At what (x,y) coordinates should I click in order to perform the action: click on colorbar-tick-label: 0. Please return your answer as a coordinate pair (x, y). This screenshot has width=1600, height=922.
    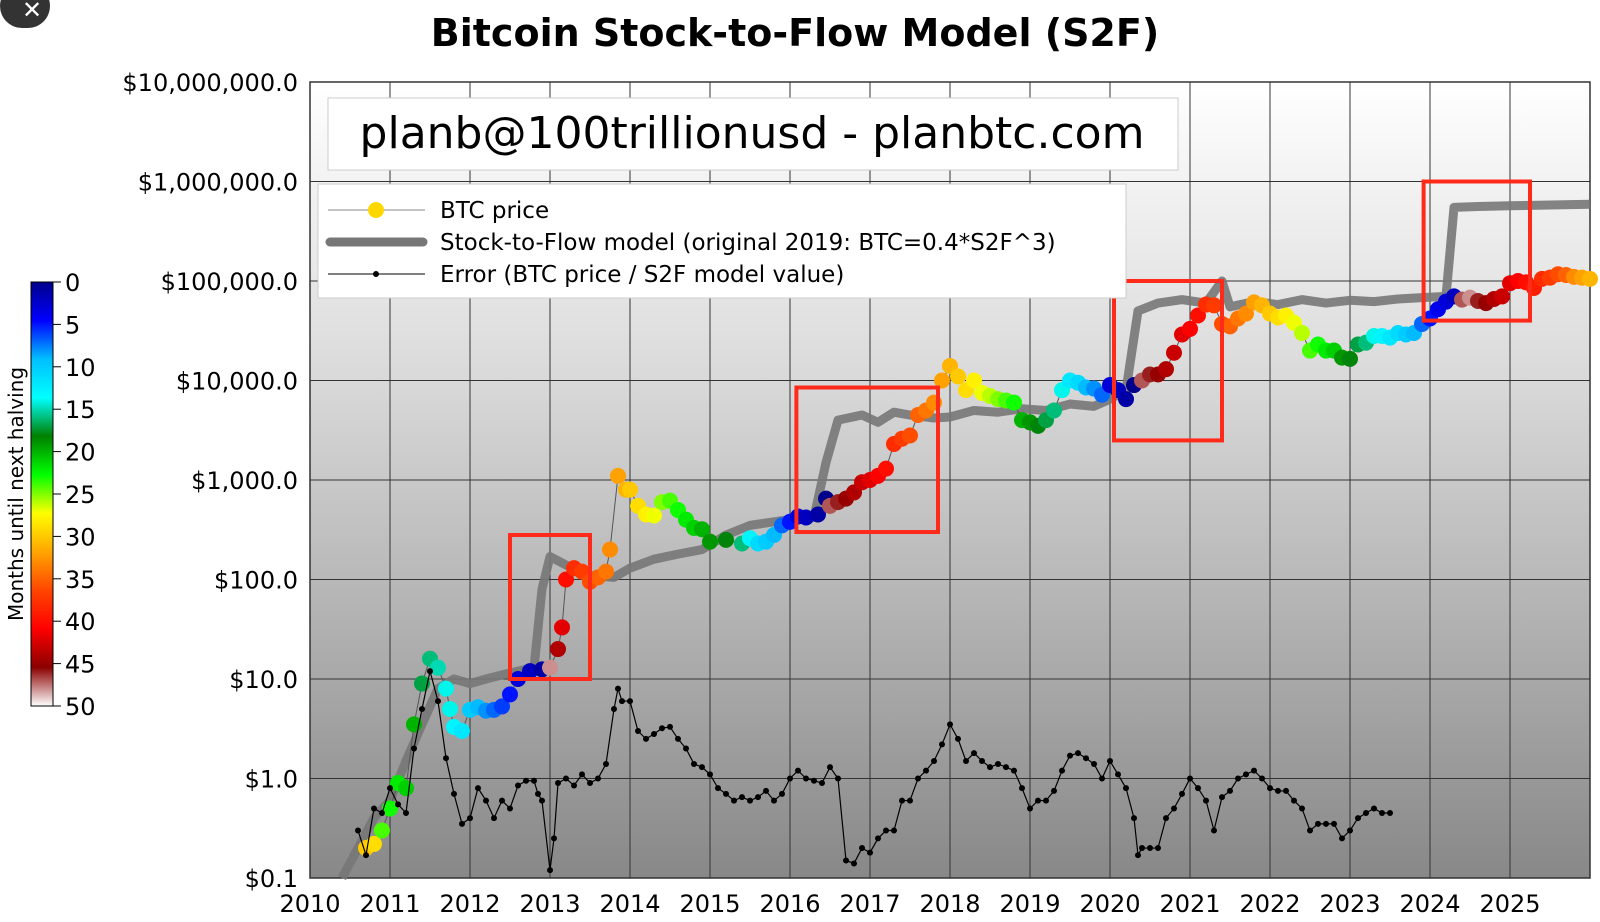
    Looking at the image, I should click on (72, 283).